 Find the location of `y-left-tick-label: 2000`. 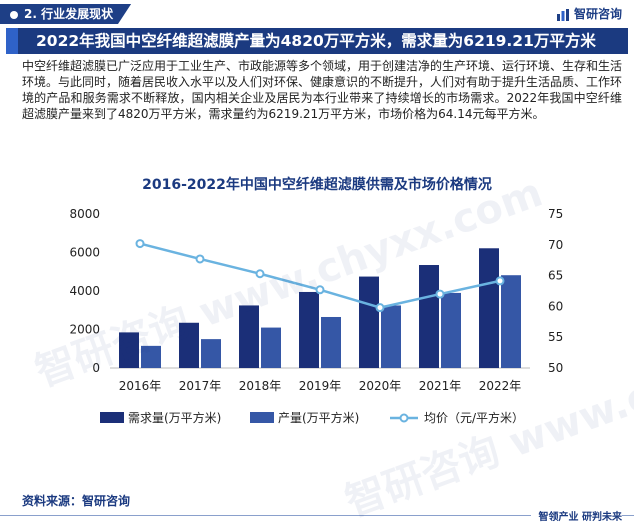

y-left-tick-label: 2000 is located at coordinates (84, 330).